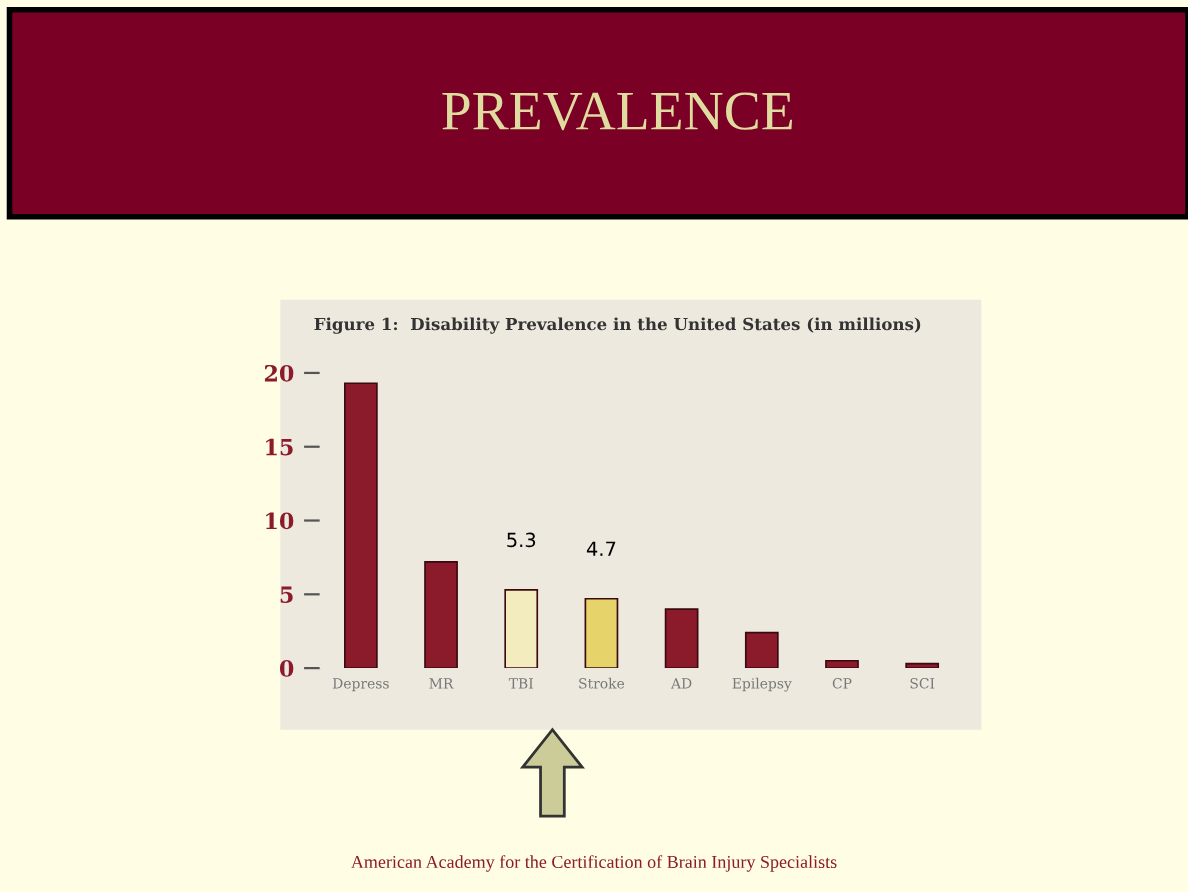  Describe the element at coordinates (617, 325) in the screenshot. I see `chart-subtitle: Figure 1: Disability Prevalence in the United States (in millions)` at that location.